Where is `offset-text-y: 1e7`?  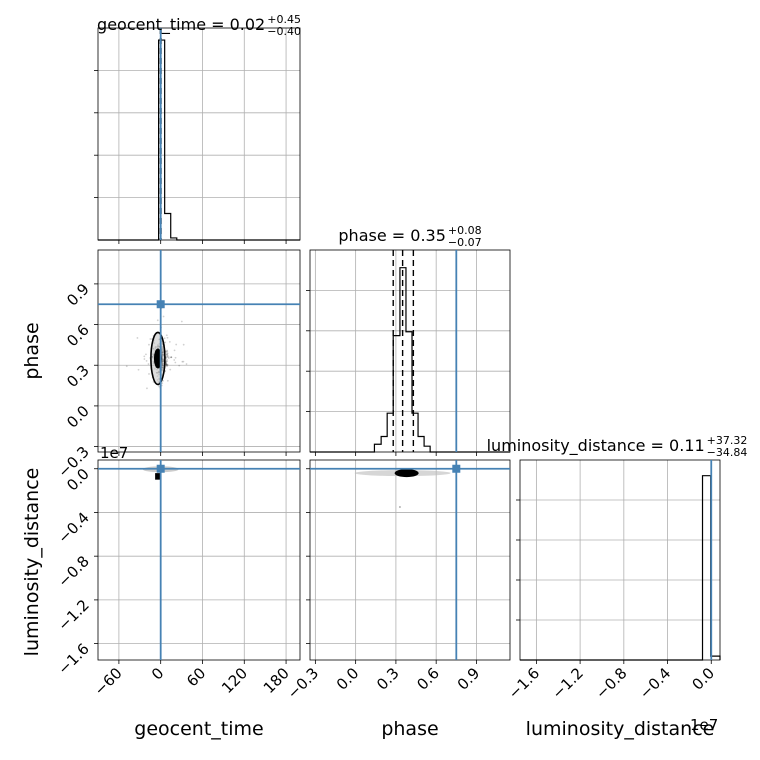 offset-text-y: 1e7 is located at coordinates (114, 453).